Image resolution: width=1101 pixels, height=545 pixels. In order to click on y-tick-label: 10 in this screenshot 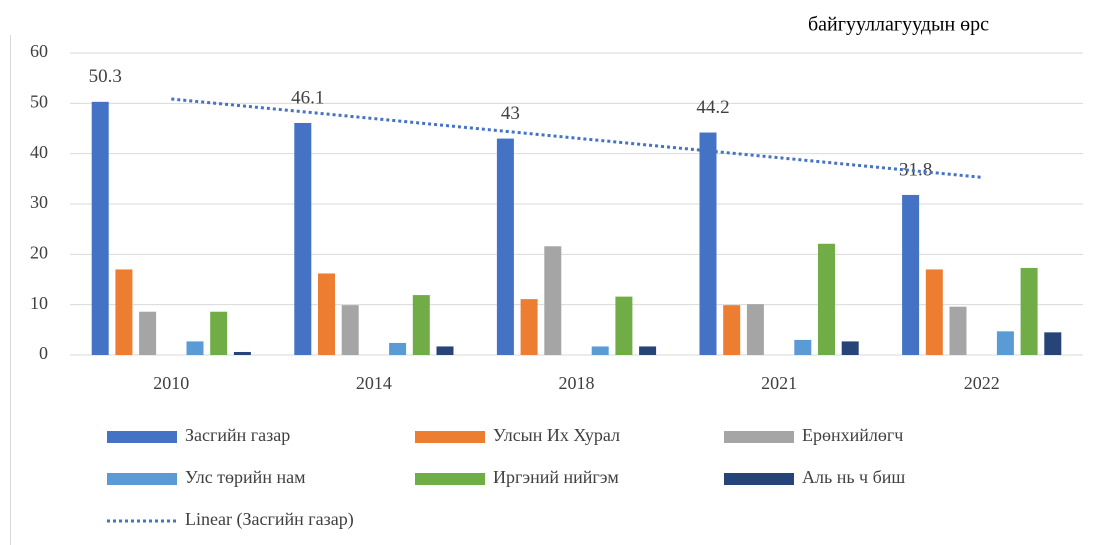, I will do `click(39, 303)`.